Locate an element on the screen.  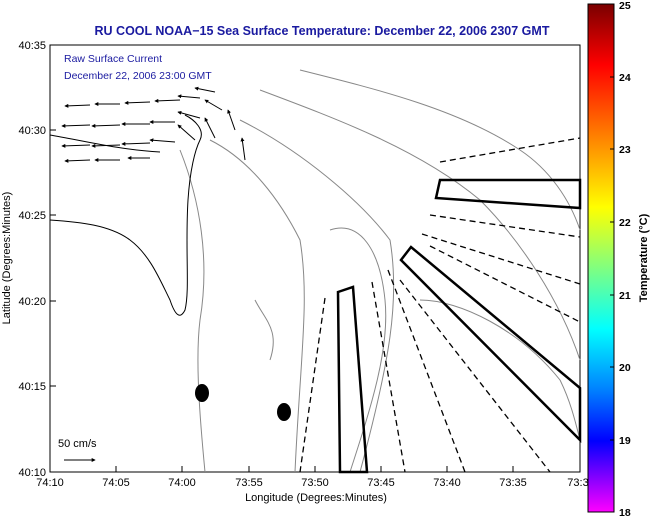
coastline is located at coordinates (125, 215).